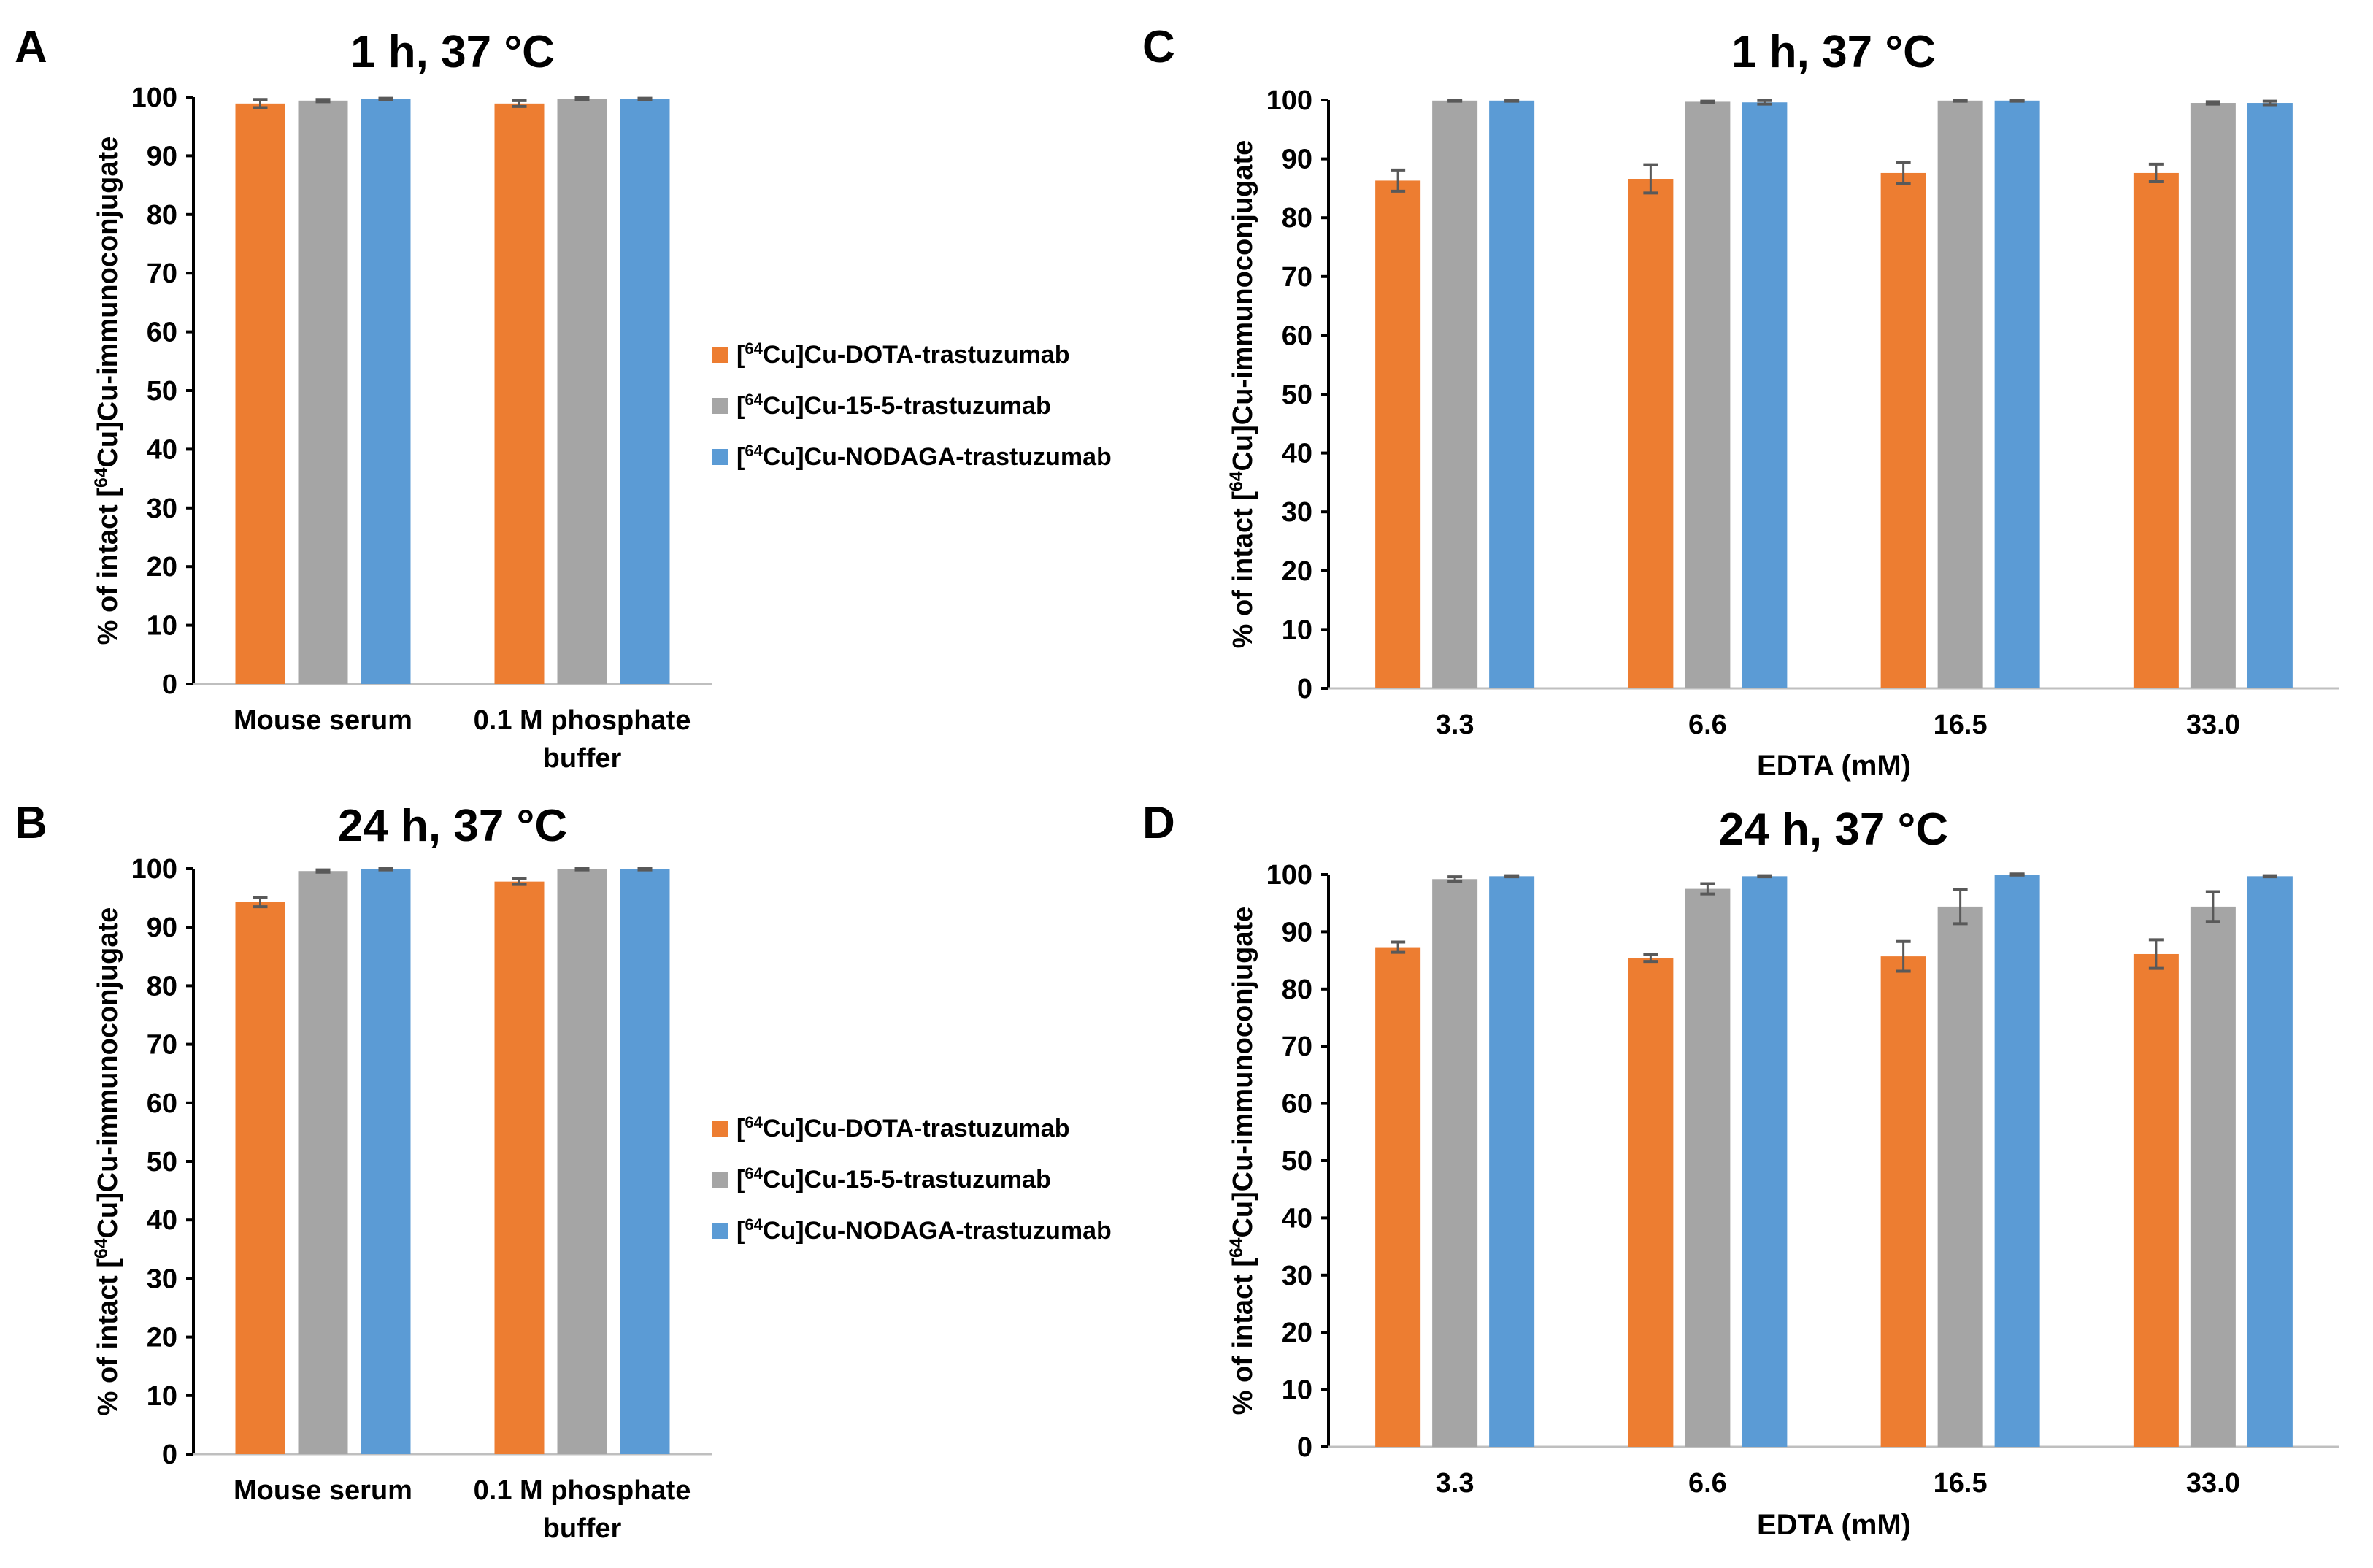 This screenshot has height=1568, width=2373. I want to click on x-tick-label: Mouse serum, so click(323, 720).